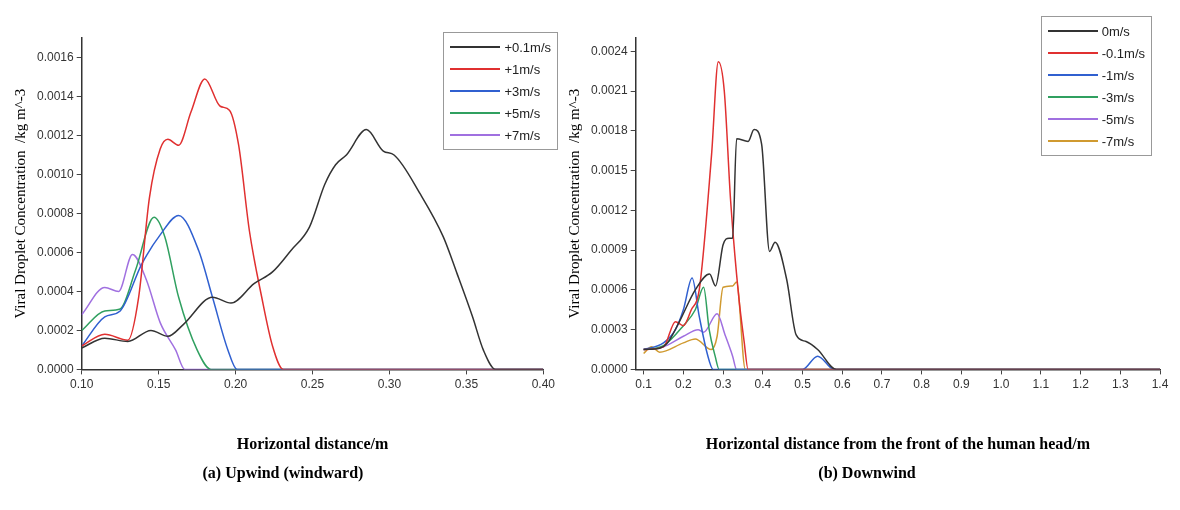  I want to click on x-tick-label: 1.3, so click(1120, 383).